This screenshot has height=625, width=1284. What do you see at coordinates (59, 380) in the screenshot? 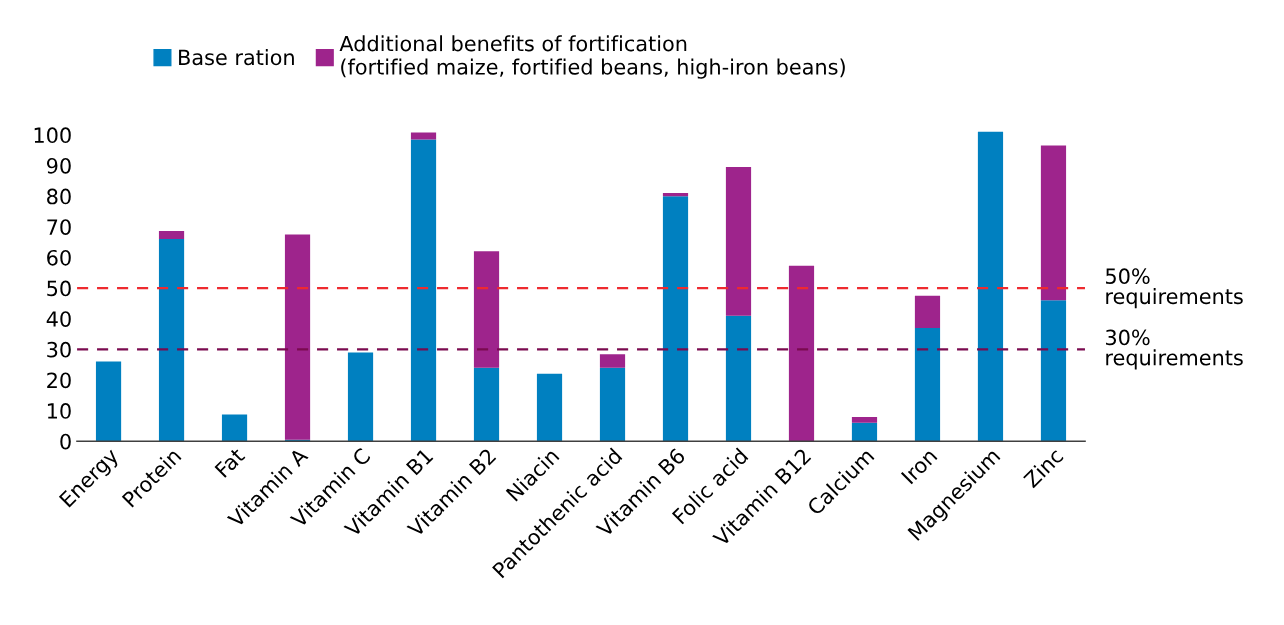
I see `y-tick-label: 20` at bounding box center [59, 380].